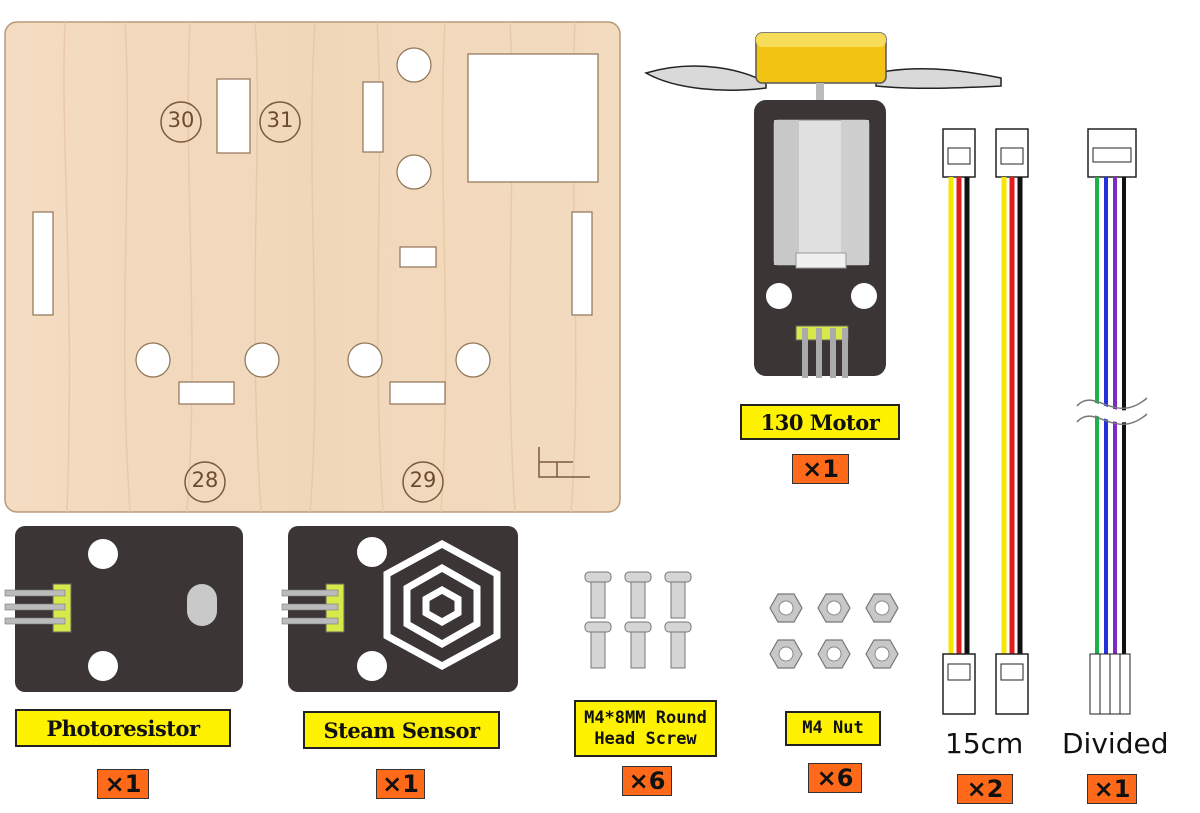 The image size is (1200, 813). What do you see at coordinates (205, 480) in the screenshot?
I see `hole-number-28: 28` at bounding box center [205, 480].